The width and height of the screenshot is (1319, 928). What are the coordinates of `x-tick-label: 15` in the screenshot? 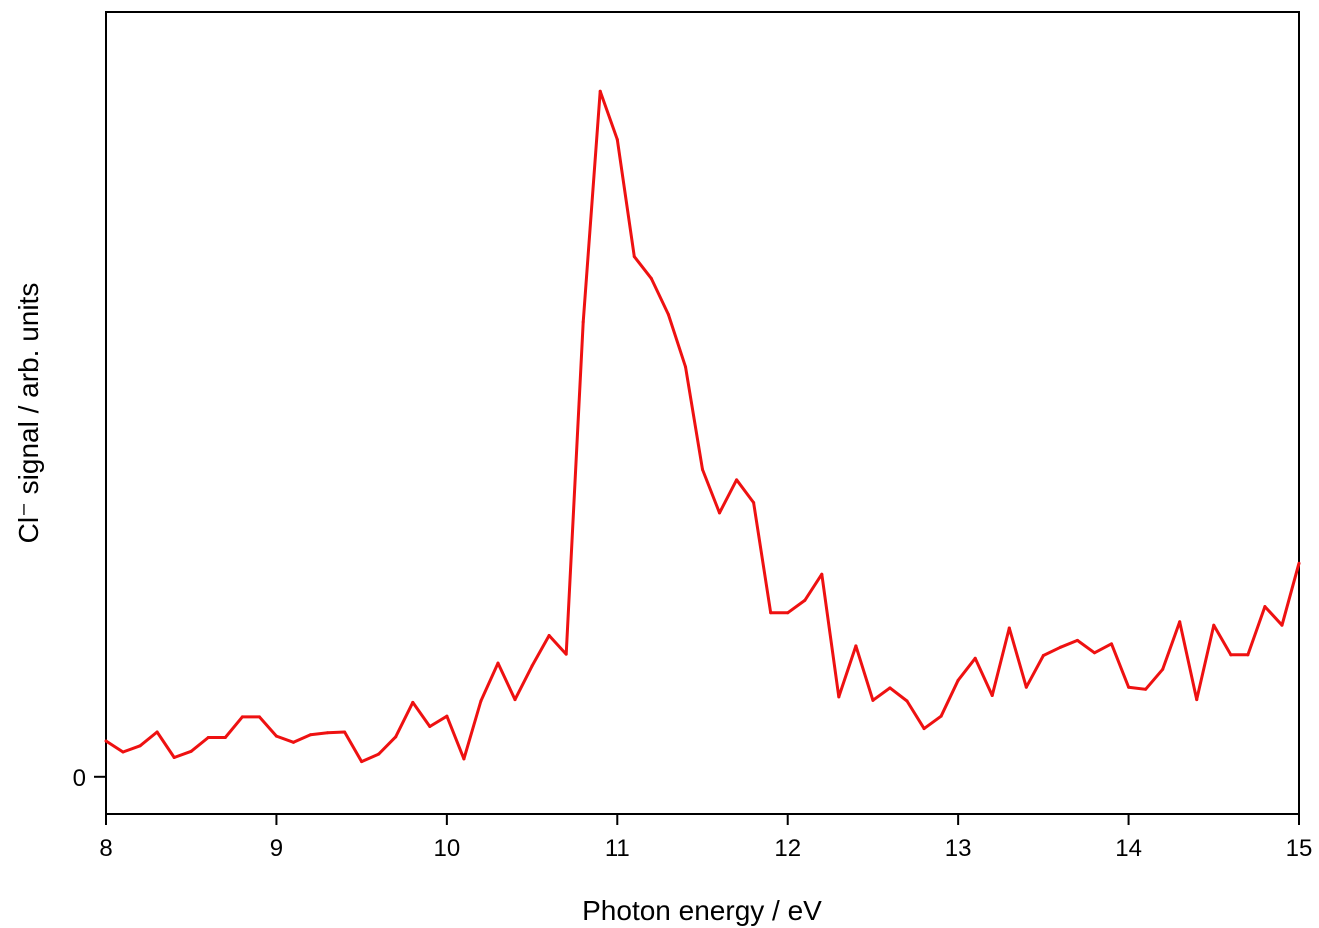 It's located at (1299, 848).